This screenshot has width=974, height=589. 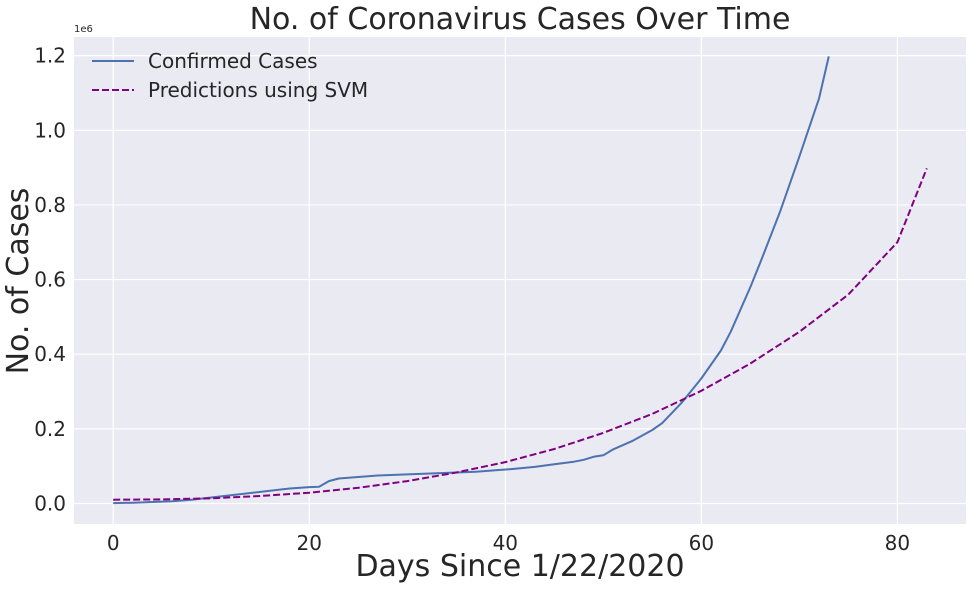 What do you see at coordinates (258, 90) in the screenshot?
I see `legend-label-svm: Predictions using SVM` at bounding box center [258, 90].